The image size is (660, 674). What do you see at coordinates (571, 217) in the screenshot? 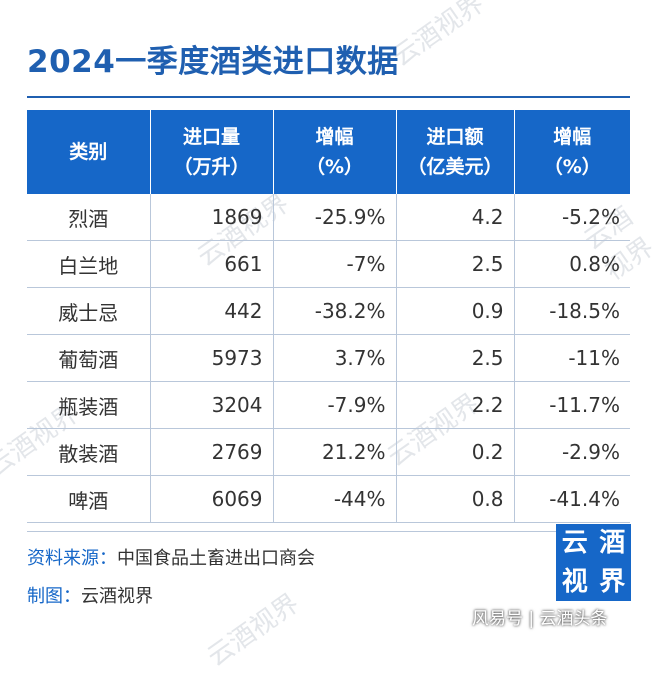
I see `cell-value-growth: -5.2%` at bounding box center [571, 217].